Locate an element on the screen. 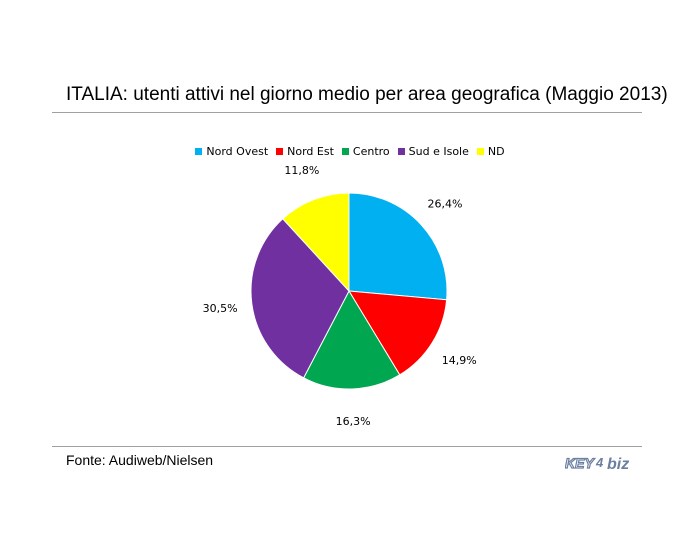 The width and height of the screenshot is (700, 550). data-label: 26,4% is located at coordinates (444, 203).